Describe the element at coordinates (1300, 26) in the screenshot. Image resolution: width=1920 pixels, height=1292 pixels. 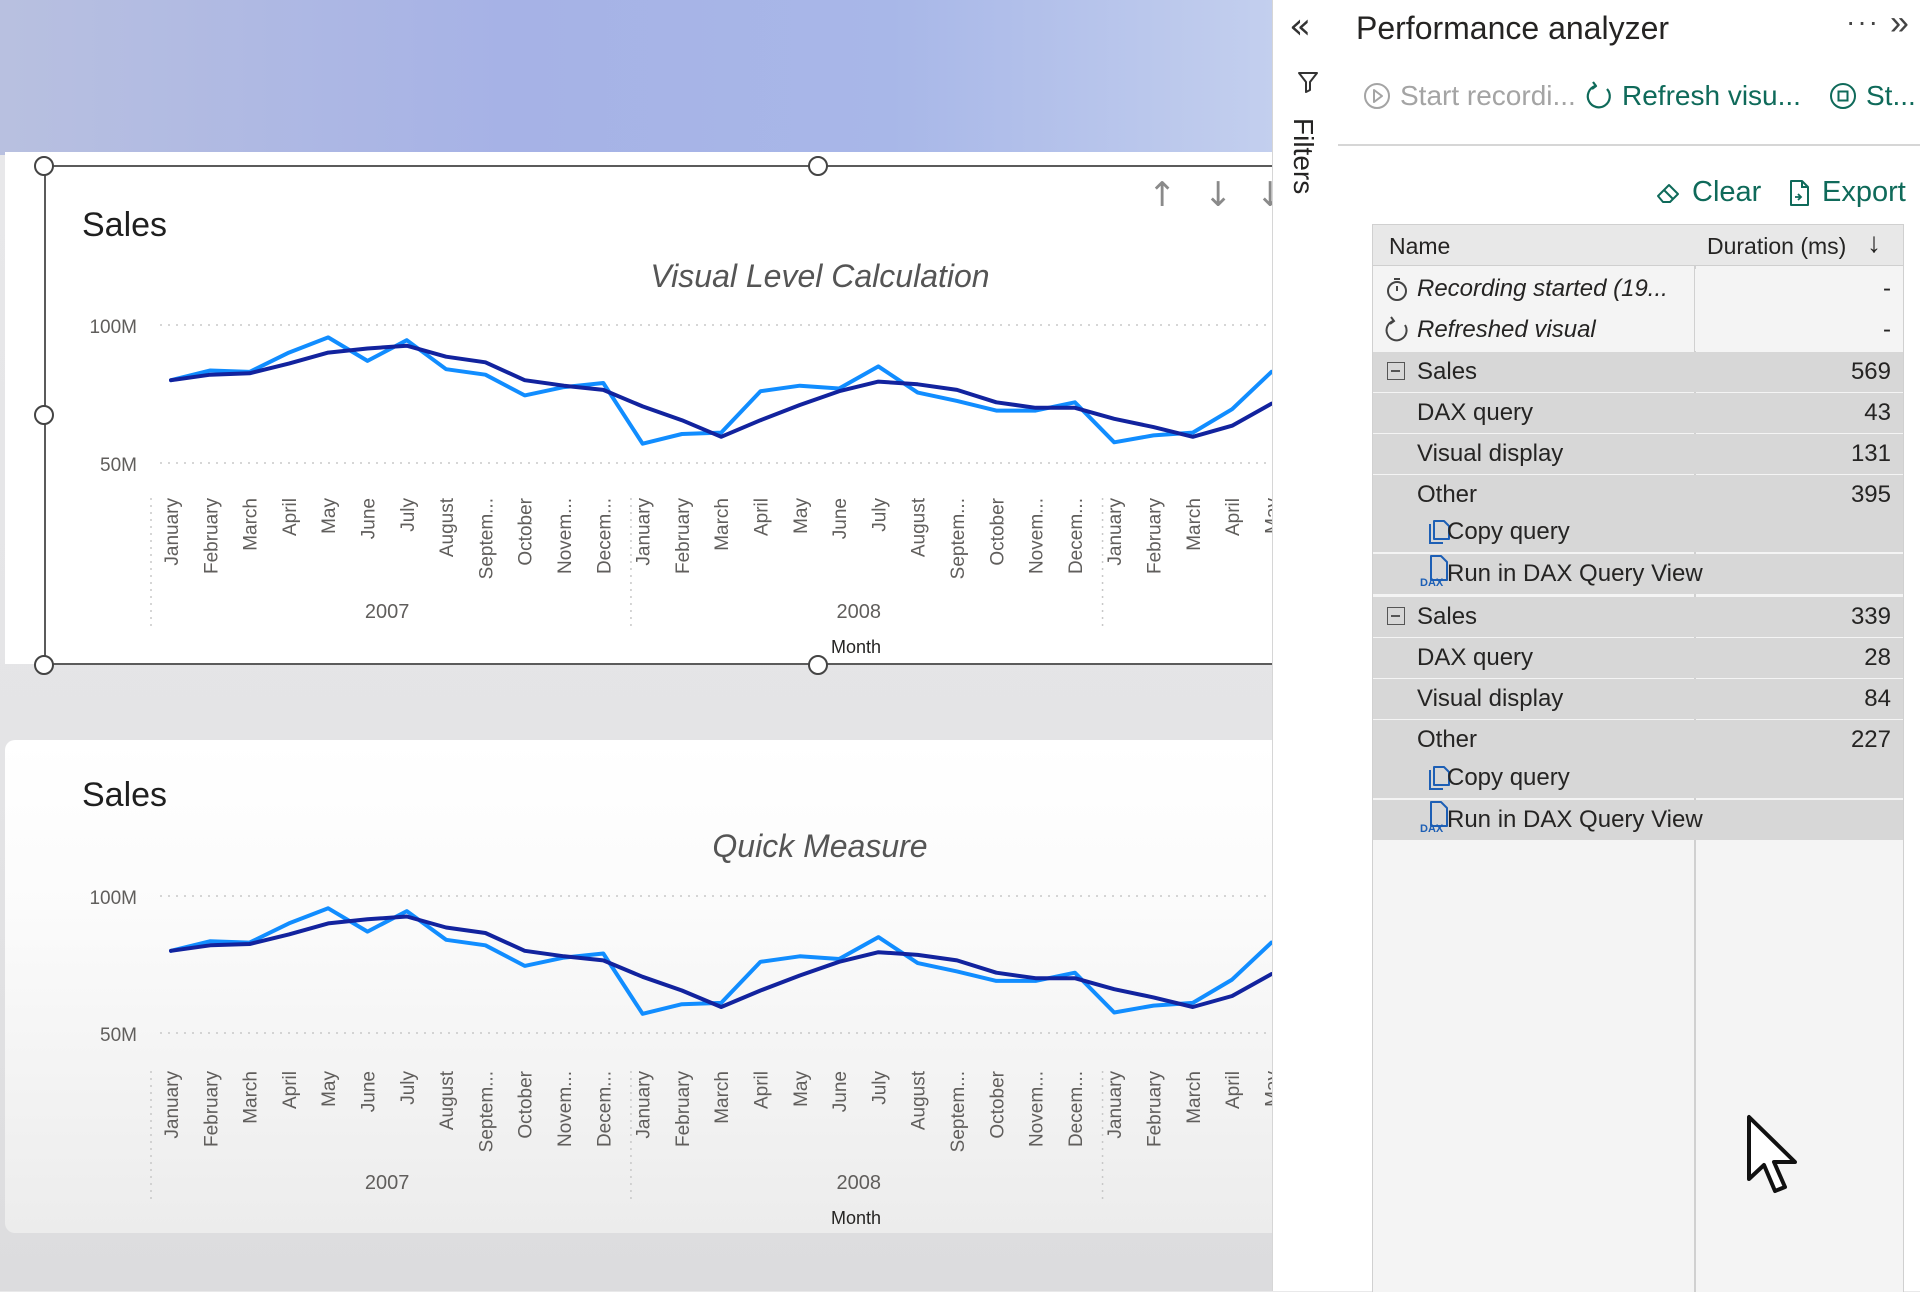
I see `double-chevron-left-icon: «` at that location.